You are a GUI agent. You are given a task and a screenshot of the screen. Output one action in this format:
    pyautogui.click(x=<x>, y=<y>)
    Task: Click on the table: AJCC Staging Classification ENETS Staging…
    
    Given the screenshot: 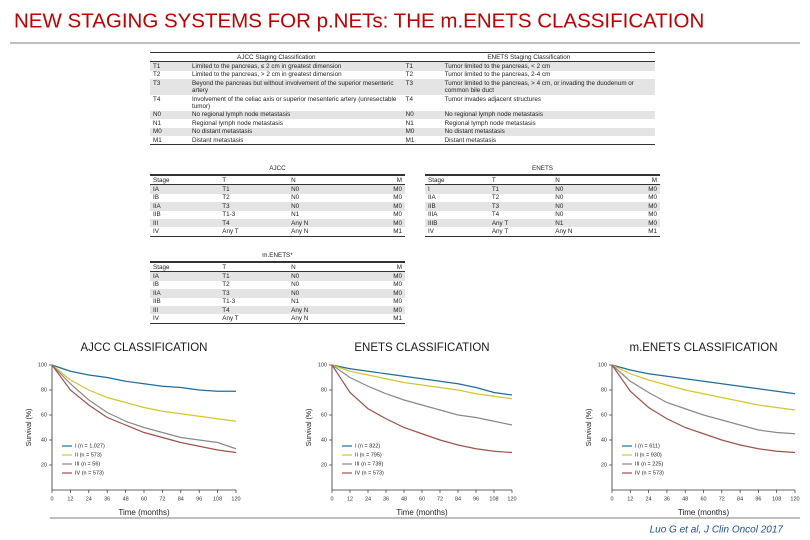 What is the action you would take?
    pyautogui.click(x=402, y=98)
    